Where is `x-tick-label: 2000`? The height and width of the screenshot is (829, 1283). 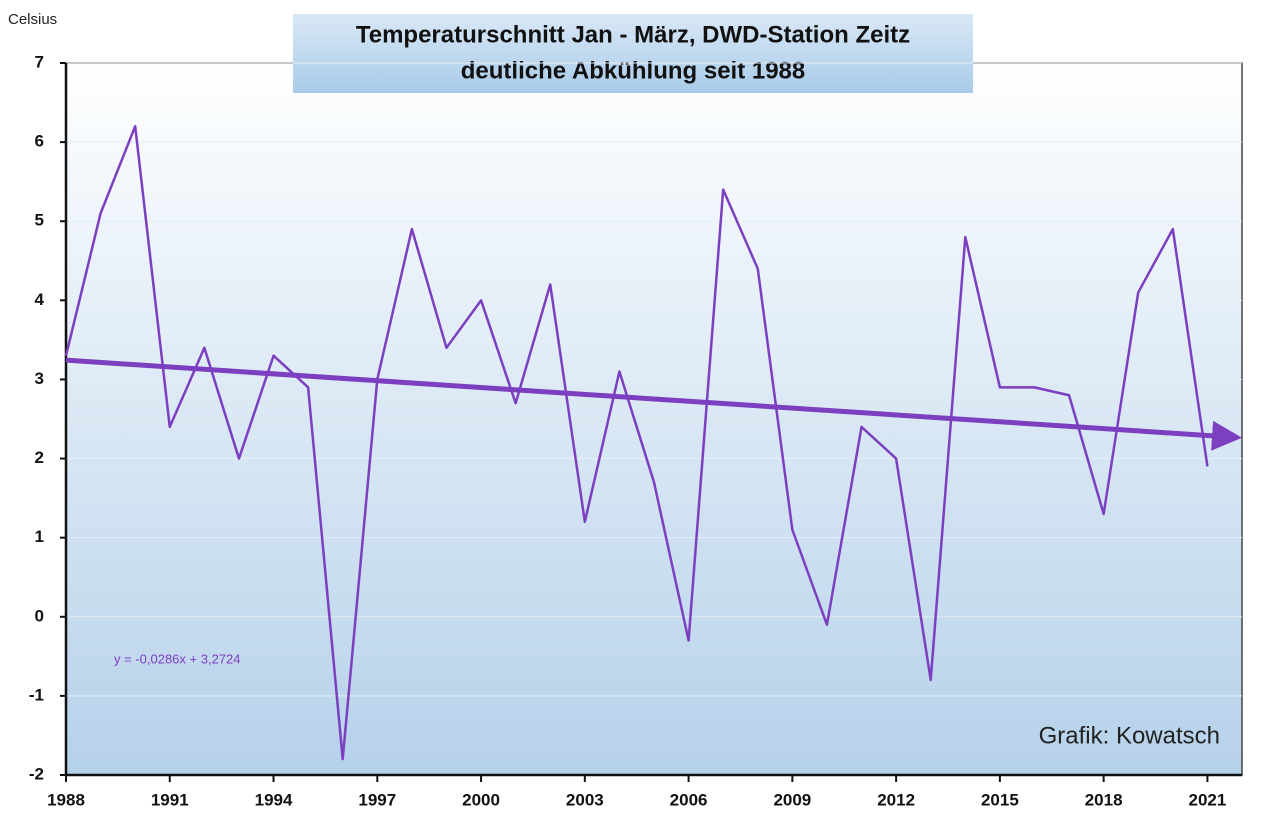 x-tick-label: 2000 is located at coordinates (481, 799).